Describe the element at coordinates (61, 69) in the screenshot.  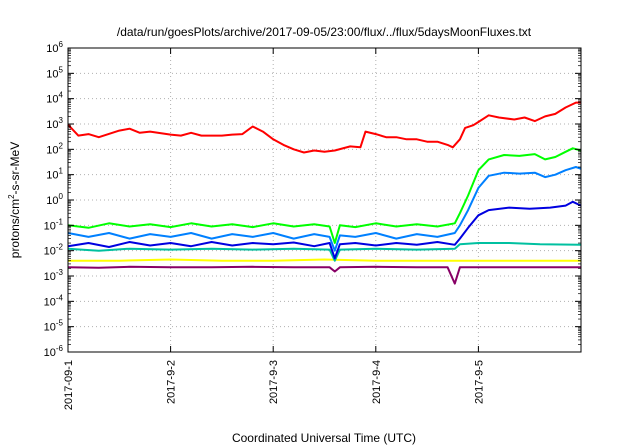
I see `y-tick-label-exp: 5` at that location.